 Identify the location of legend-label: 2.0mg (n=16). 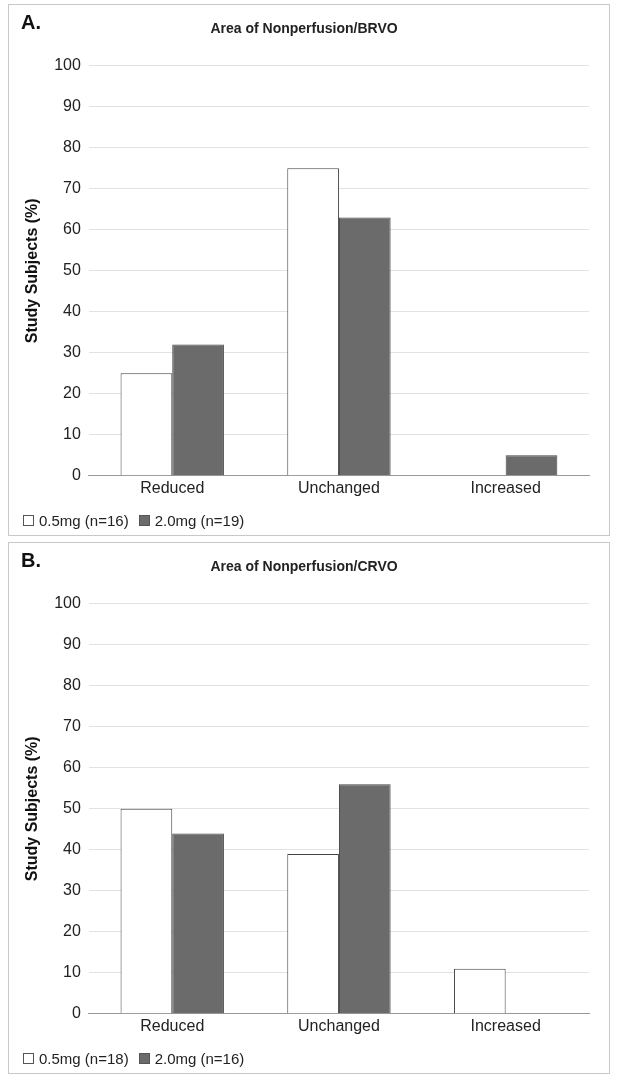
(199, 1058).